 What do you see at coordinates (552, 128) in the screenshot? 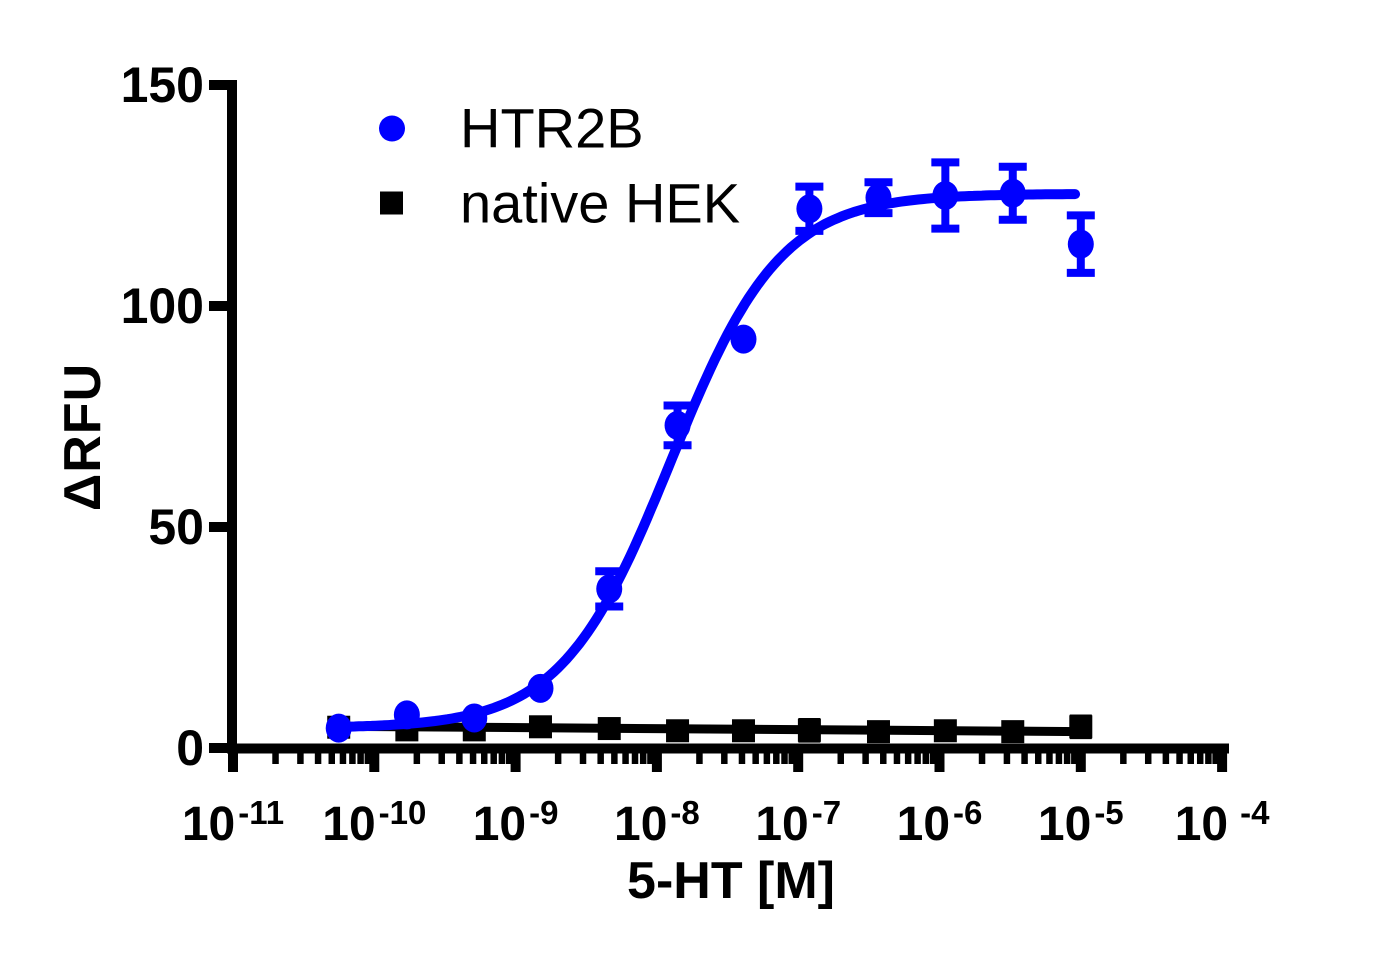
I see `legend-label-htr2b: HTR2B` at bounding box center [552, 128].